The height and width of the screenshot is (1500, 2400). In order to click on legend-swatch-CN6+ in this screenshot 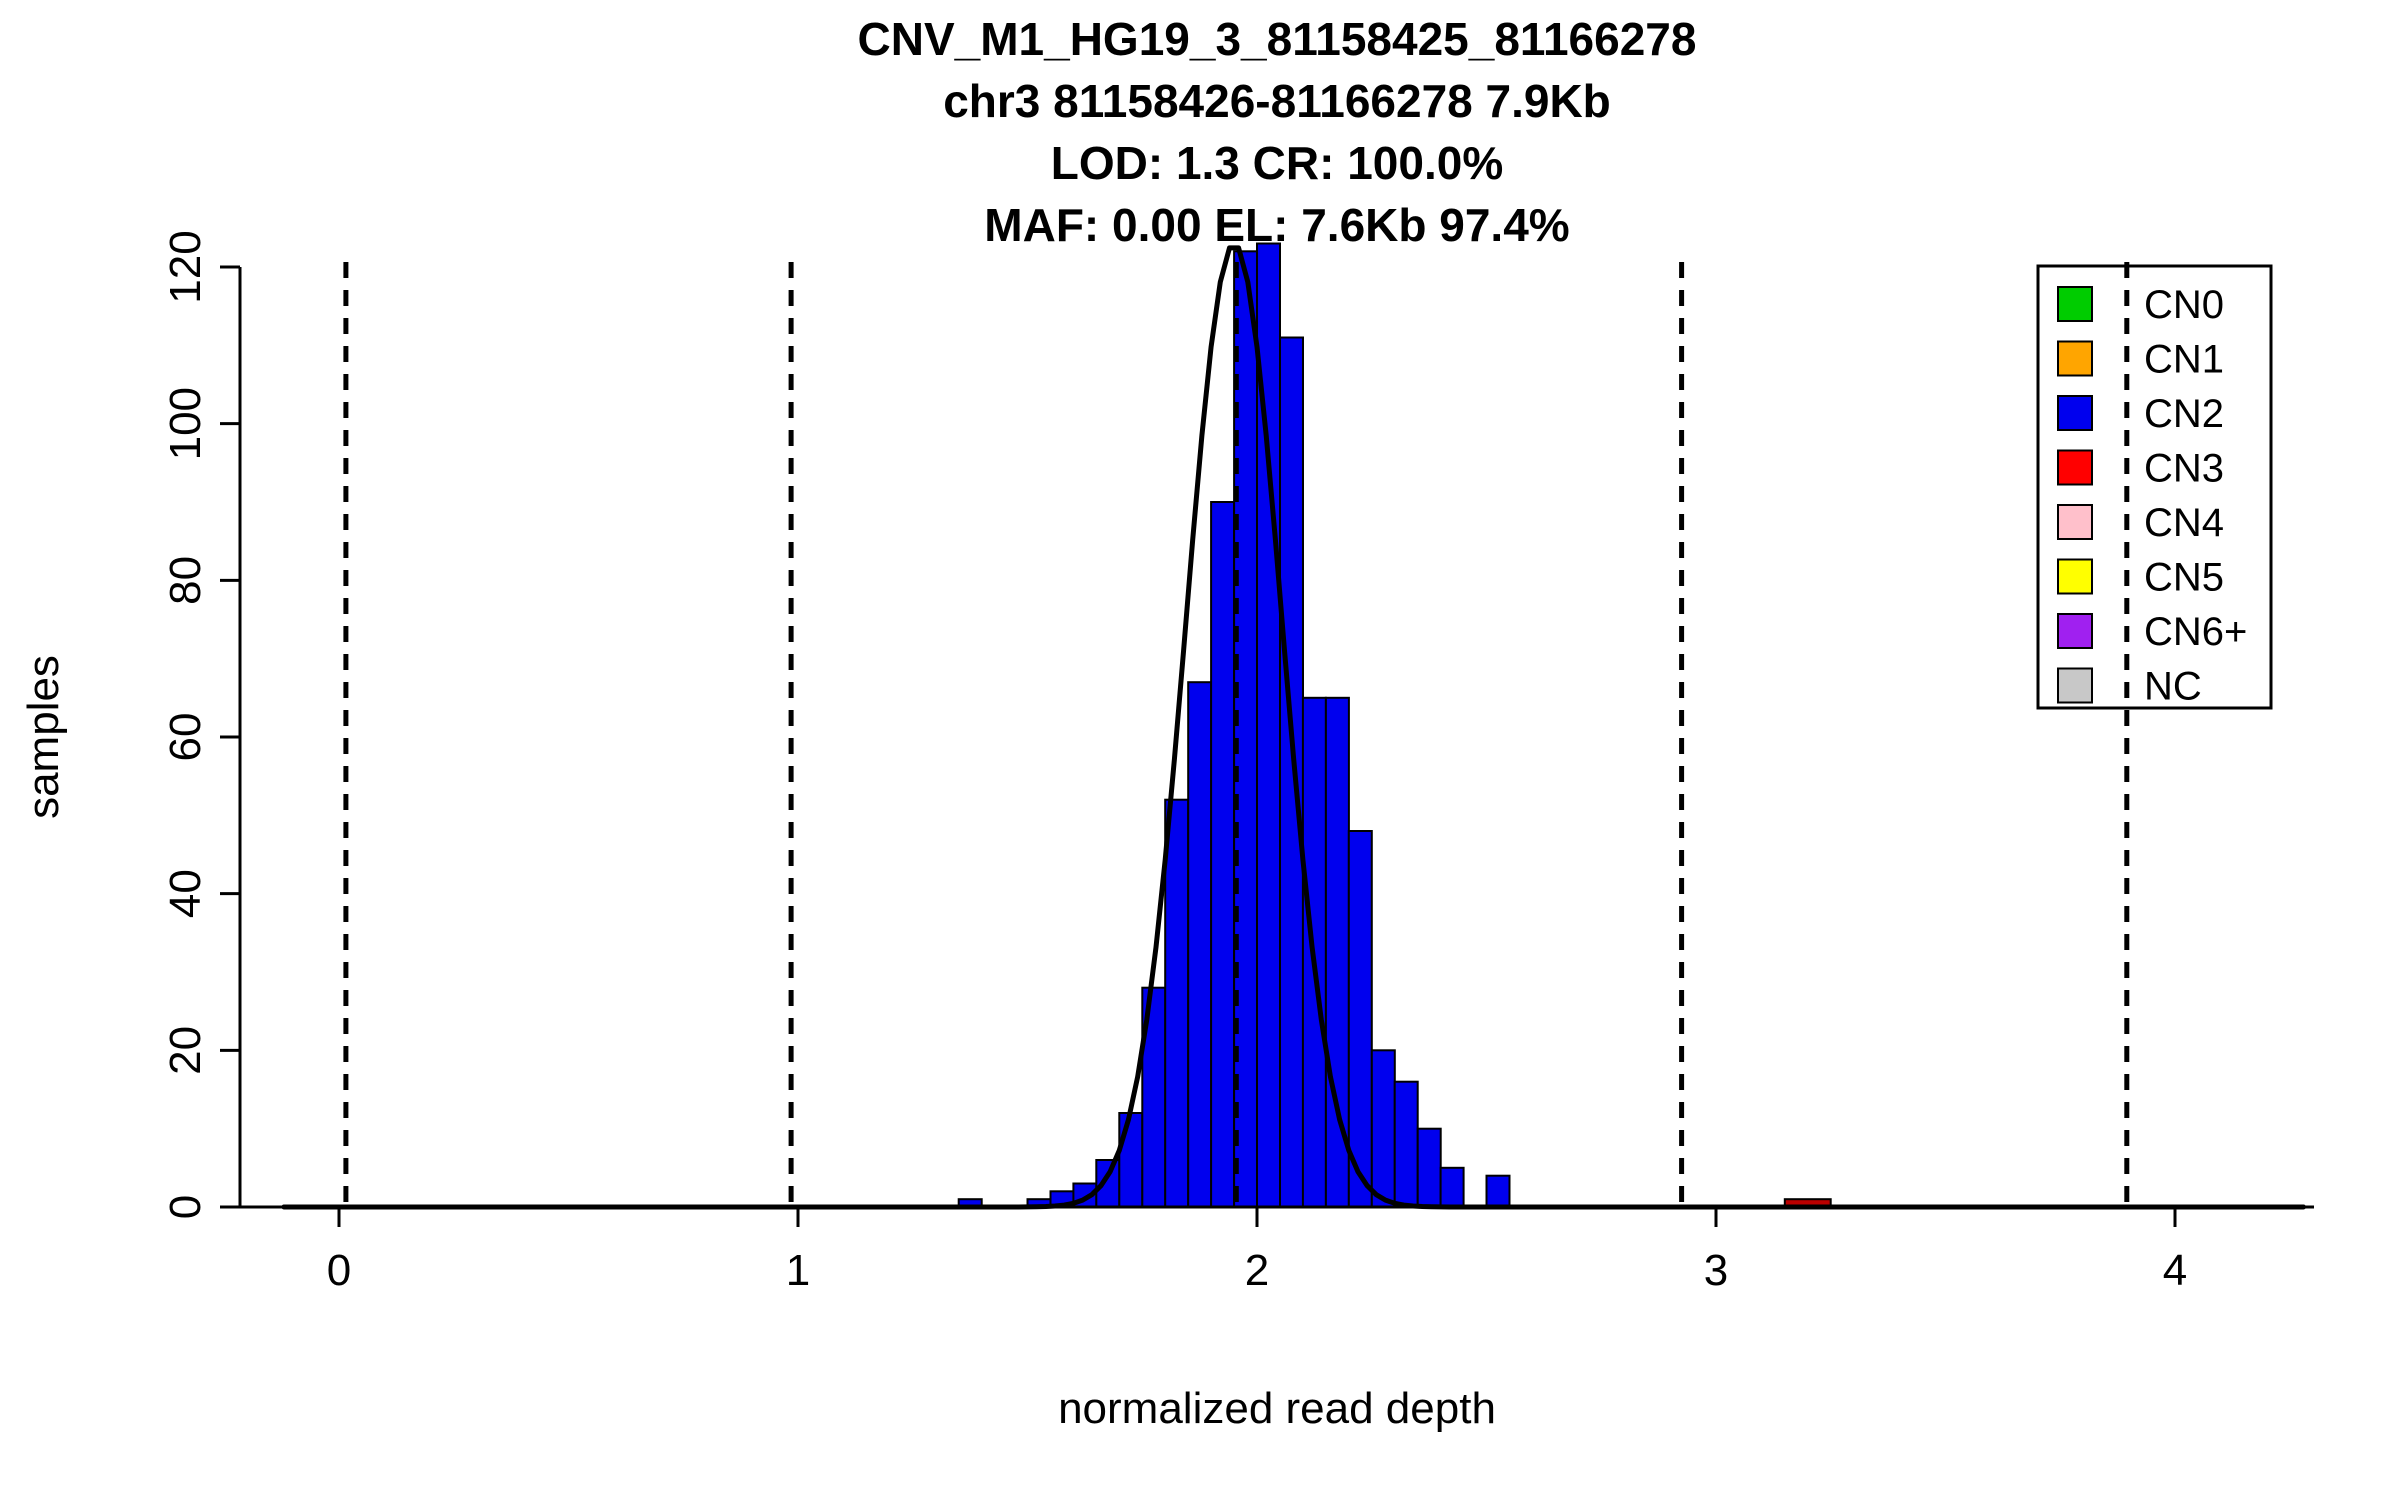, I will do `click(2075, 631)`.